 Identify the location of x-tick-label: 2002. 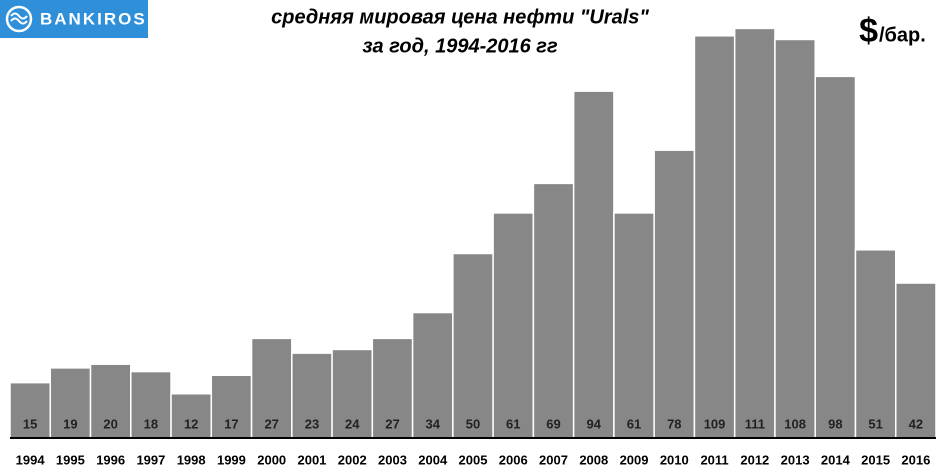
(352, 459).